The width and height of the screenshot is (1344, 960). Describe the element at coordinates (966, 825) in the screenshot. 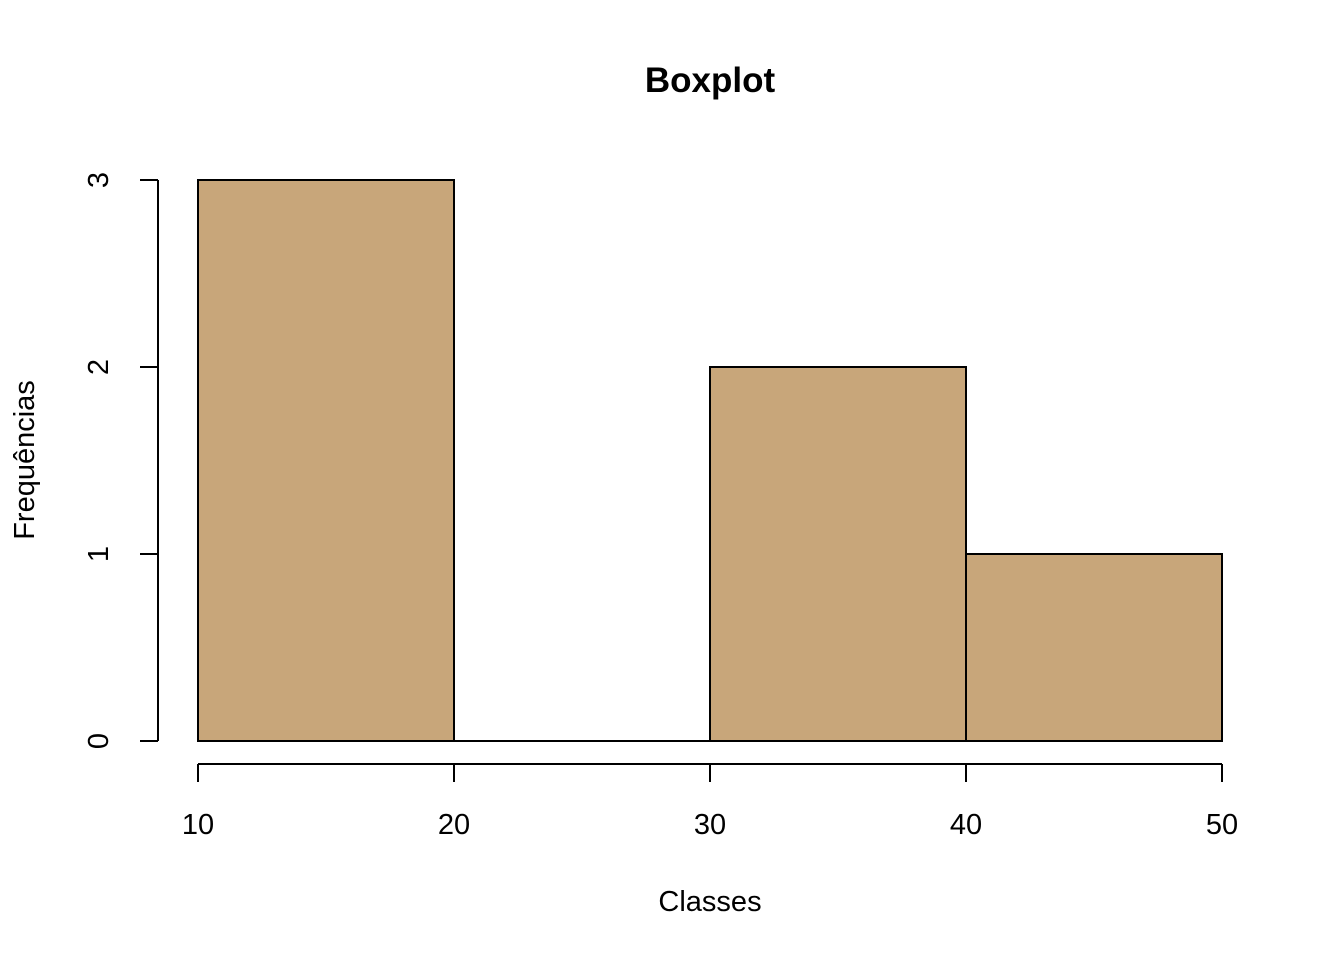

I see `x-tick-label-3: 40` at that location.